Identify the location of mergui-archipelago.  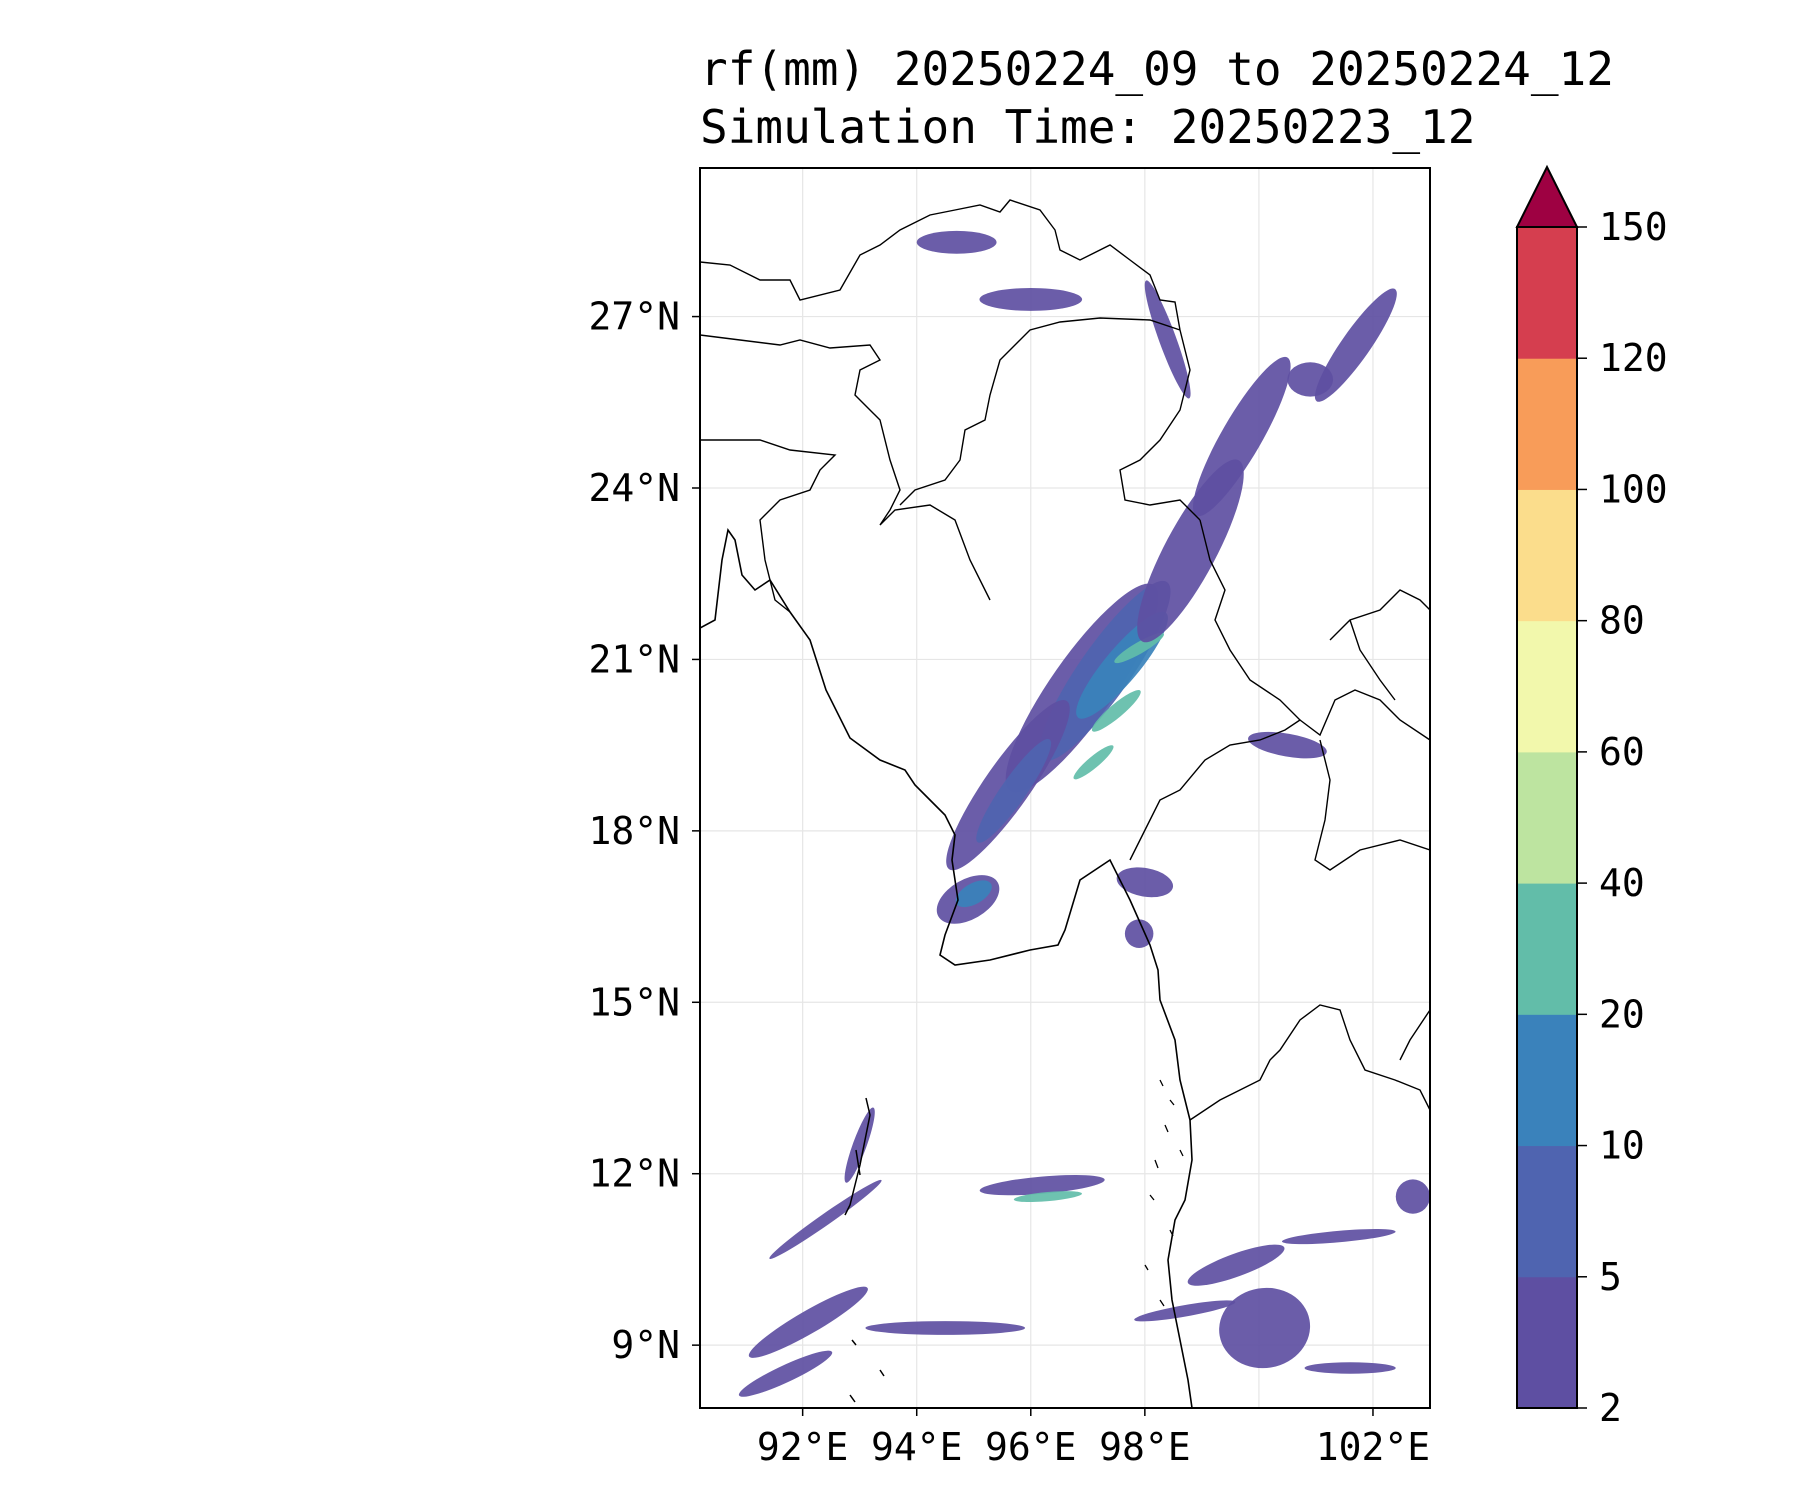
(1164, 1193).